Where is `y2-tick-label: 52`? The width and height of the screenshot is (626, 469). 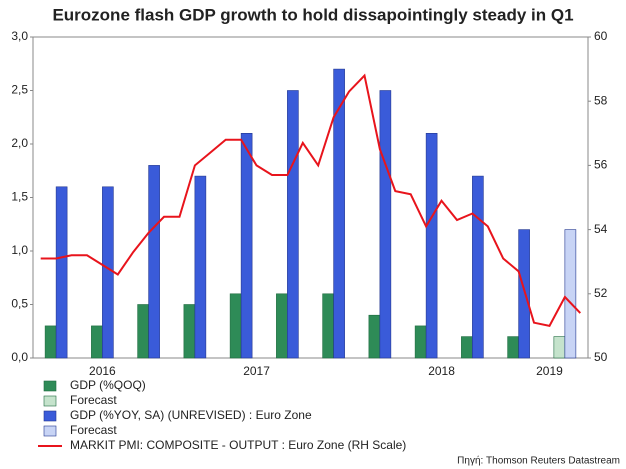 y2-tick-label: 52 is located at coordinates (601, 293).